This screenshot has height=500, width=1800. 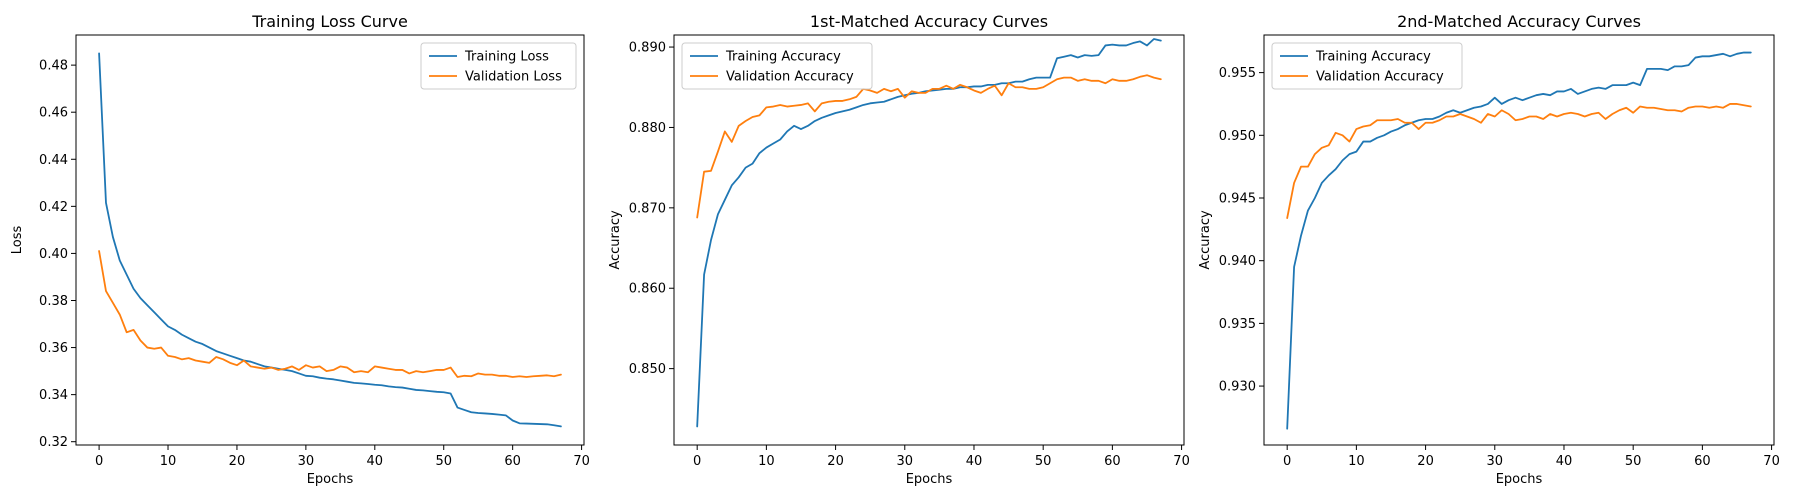 What do you see at coordinates (1237, 73) in the screenshot?
I see `y-tick-label: 0.955` at bounding box center [1237, 73].